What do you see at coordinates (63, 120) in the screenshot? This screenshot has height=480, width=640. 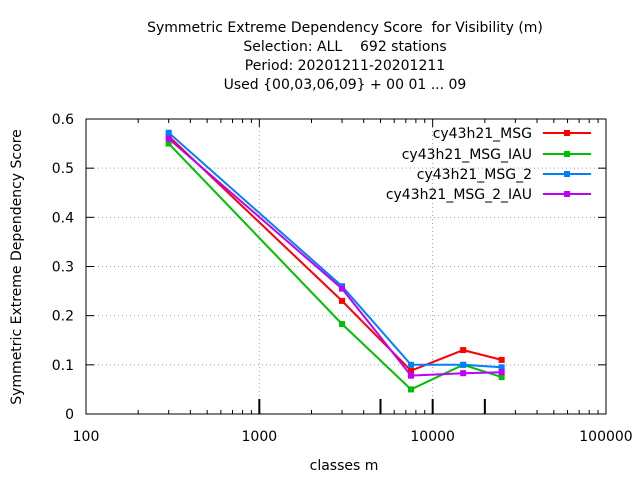 I see `y-tick-label: 0.6` at bounding box center [63, 120].